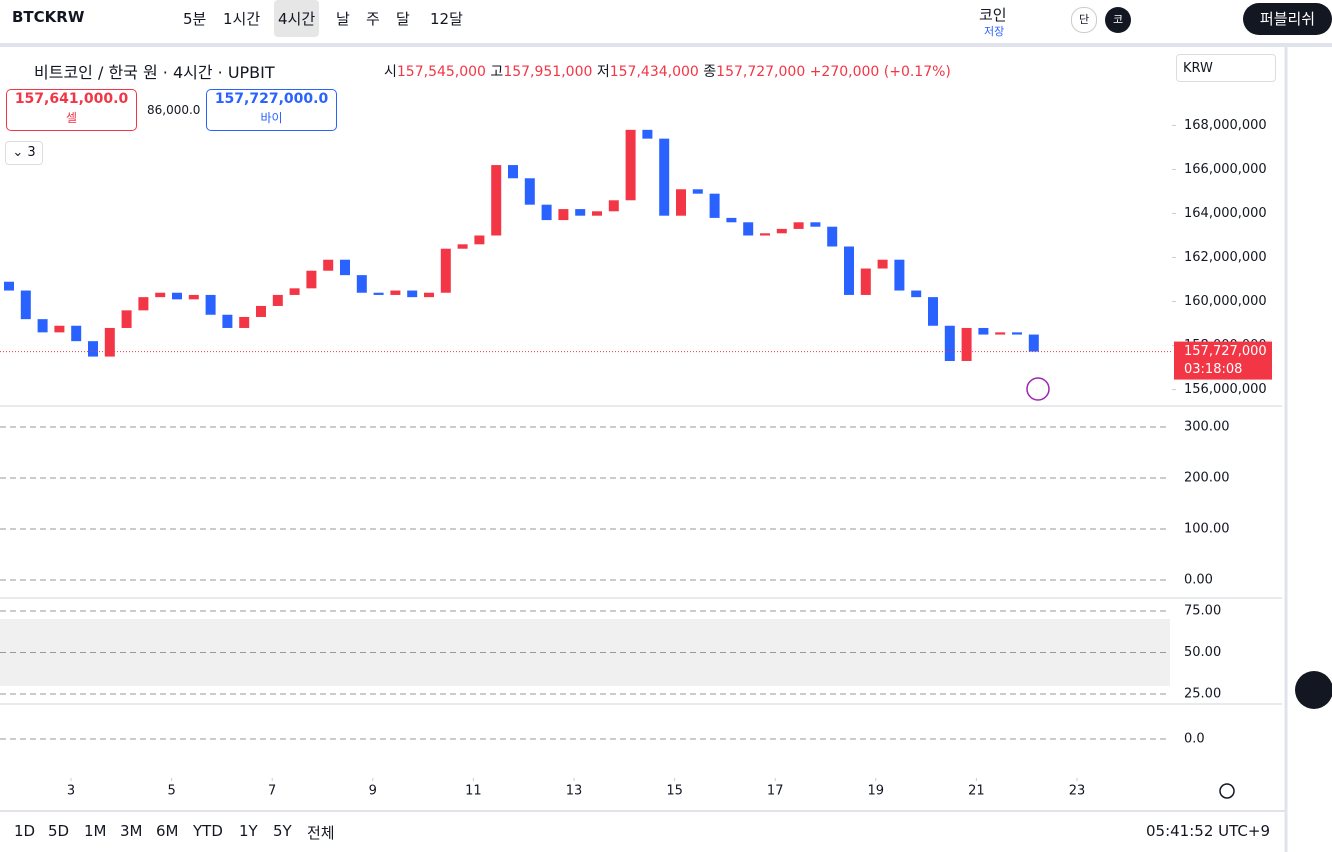 This screenshot has width=1332, height=852. Describe the element at coordinates (71, 110) in the screenshot. I see `sell-button: 157,641,000.0 셀` at that location.